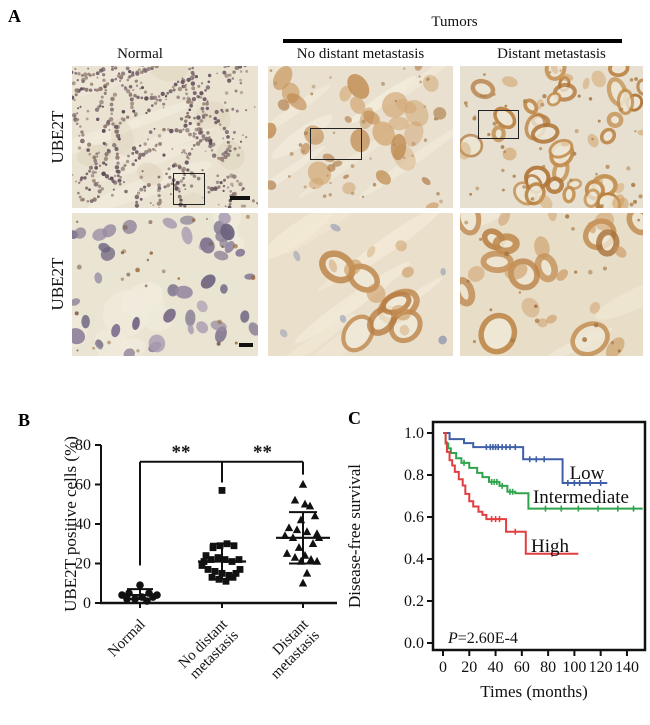  Describe the element at coordinates (454, 22) in the screenshot. I see `tumors-group-header: Tumors` at that location.